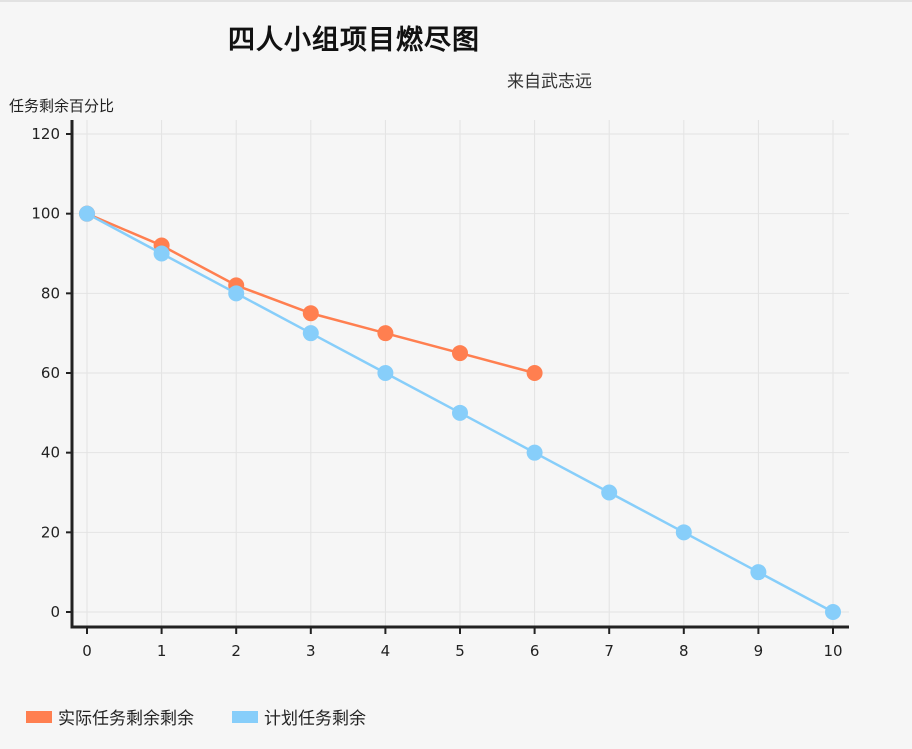 This screenshot has width=912, height=749. Describe the element at coordinates (311, 651) in the screenshot. I see `x-tick-label-3: 3` at that location.